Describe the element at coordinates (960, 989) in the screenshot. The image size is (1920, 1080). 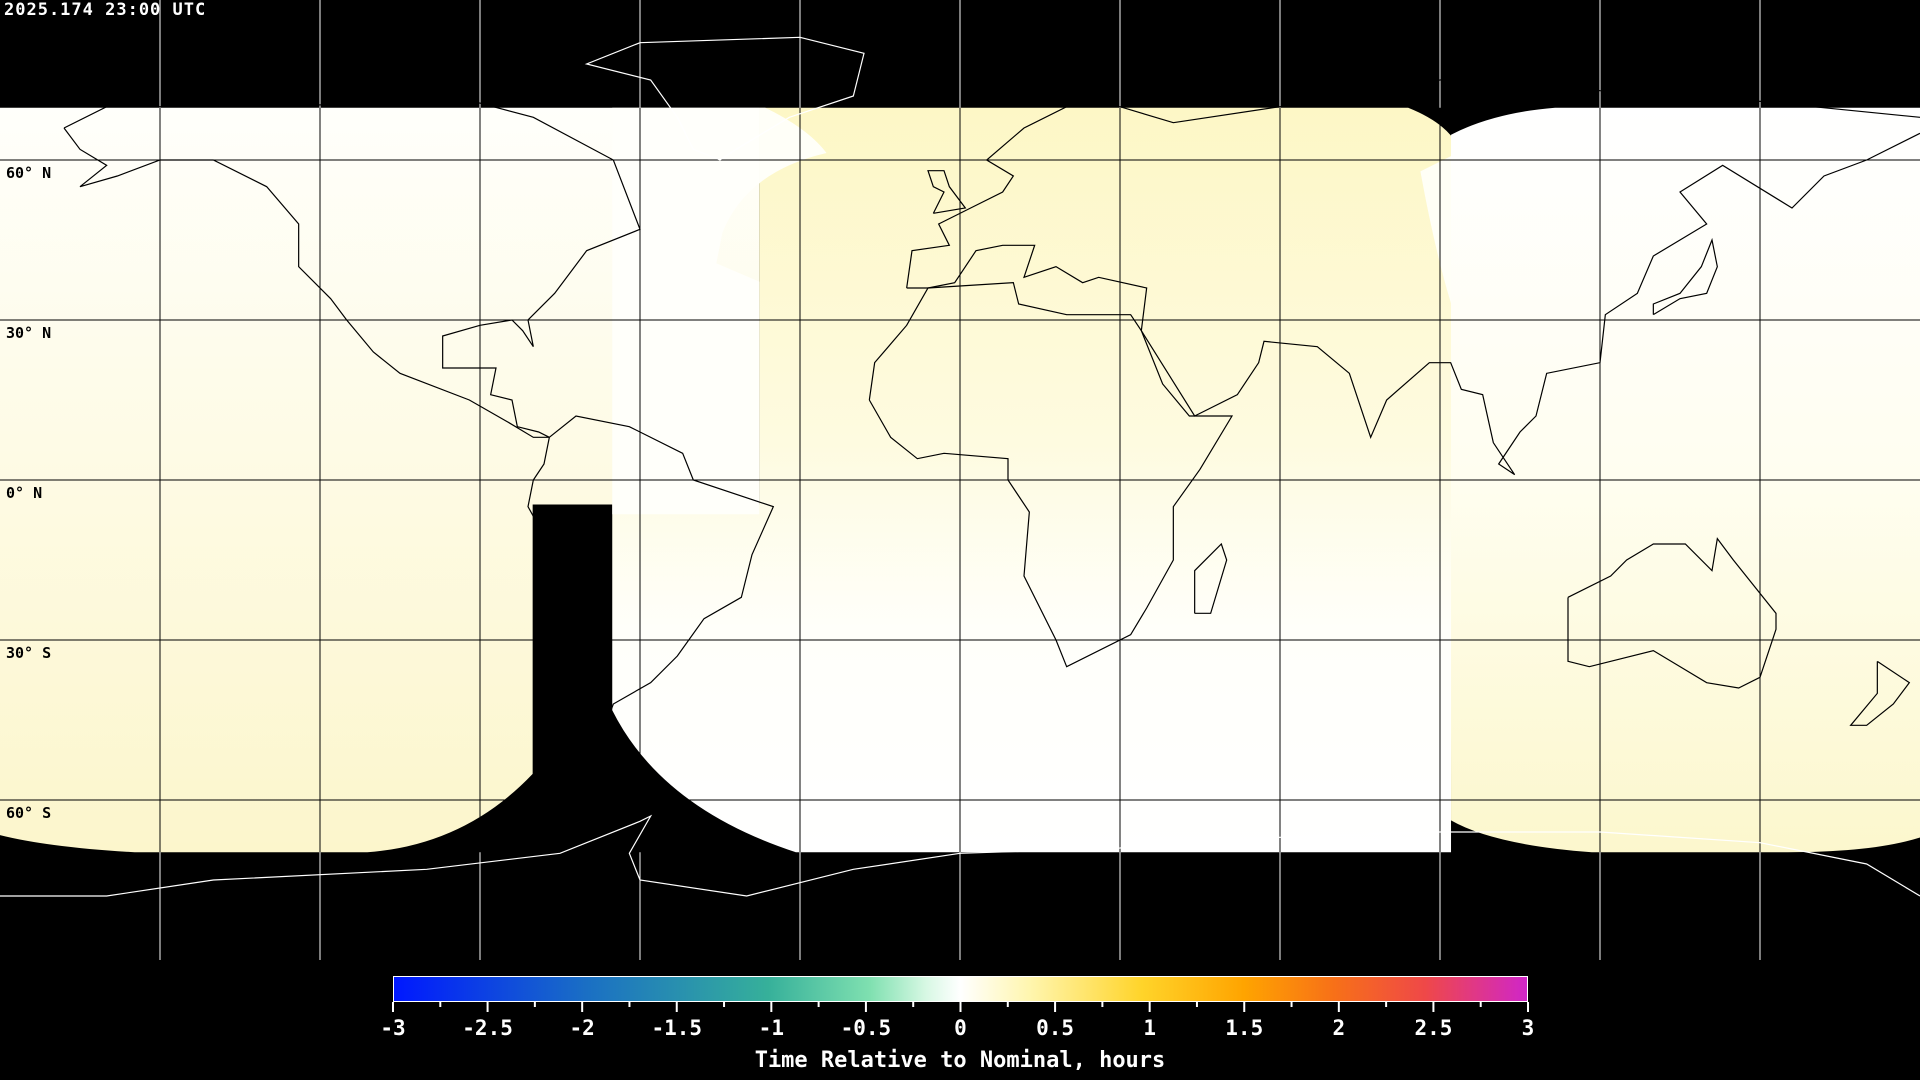
I see `colorbar` at that location.